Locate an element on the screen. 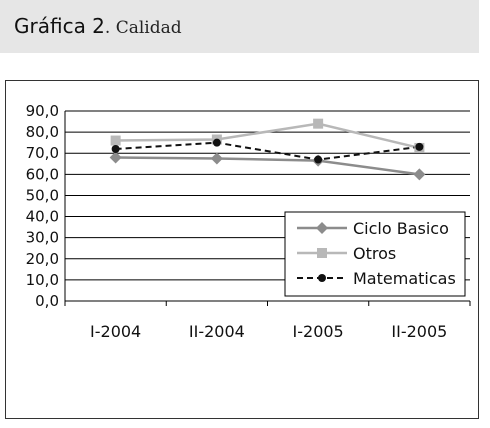  legend-label: Otros is located at coordinates (374, 253).